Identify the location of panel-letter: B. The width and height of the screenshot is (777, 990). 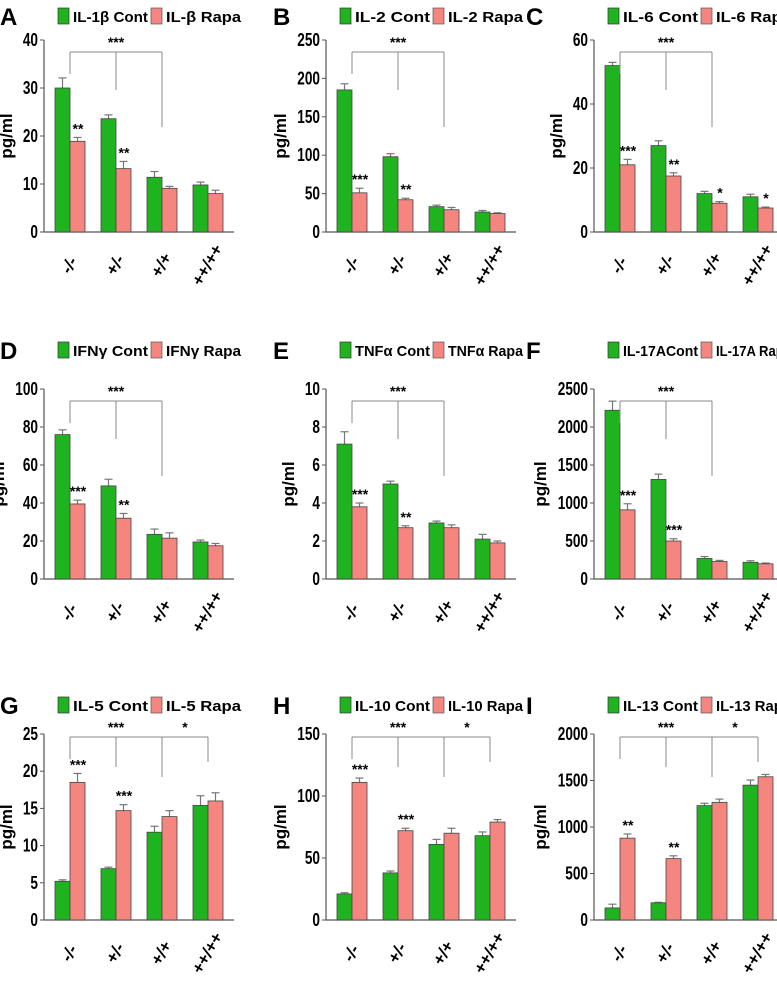
(281, 17).